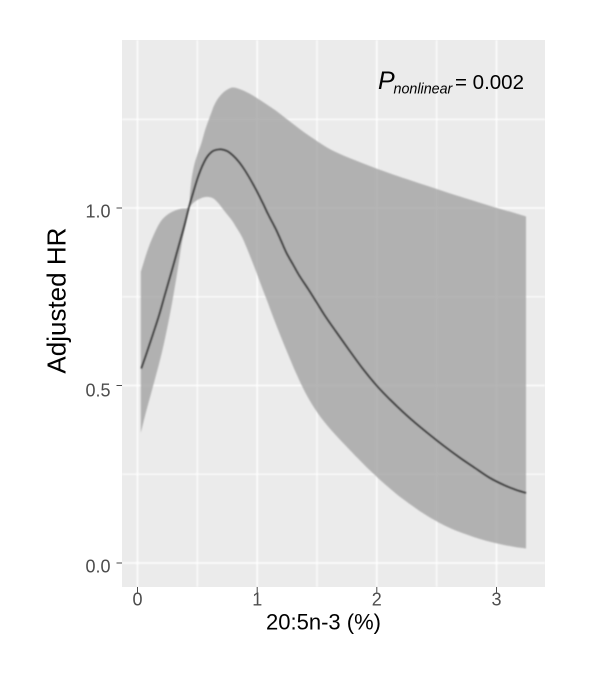 The width and height of the screenshot is (600, 679). Describe the element at coordinates (97, 391) in the screenshot. I see `svg-text: 0.5` at that location.